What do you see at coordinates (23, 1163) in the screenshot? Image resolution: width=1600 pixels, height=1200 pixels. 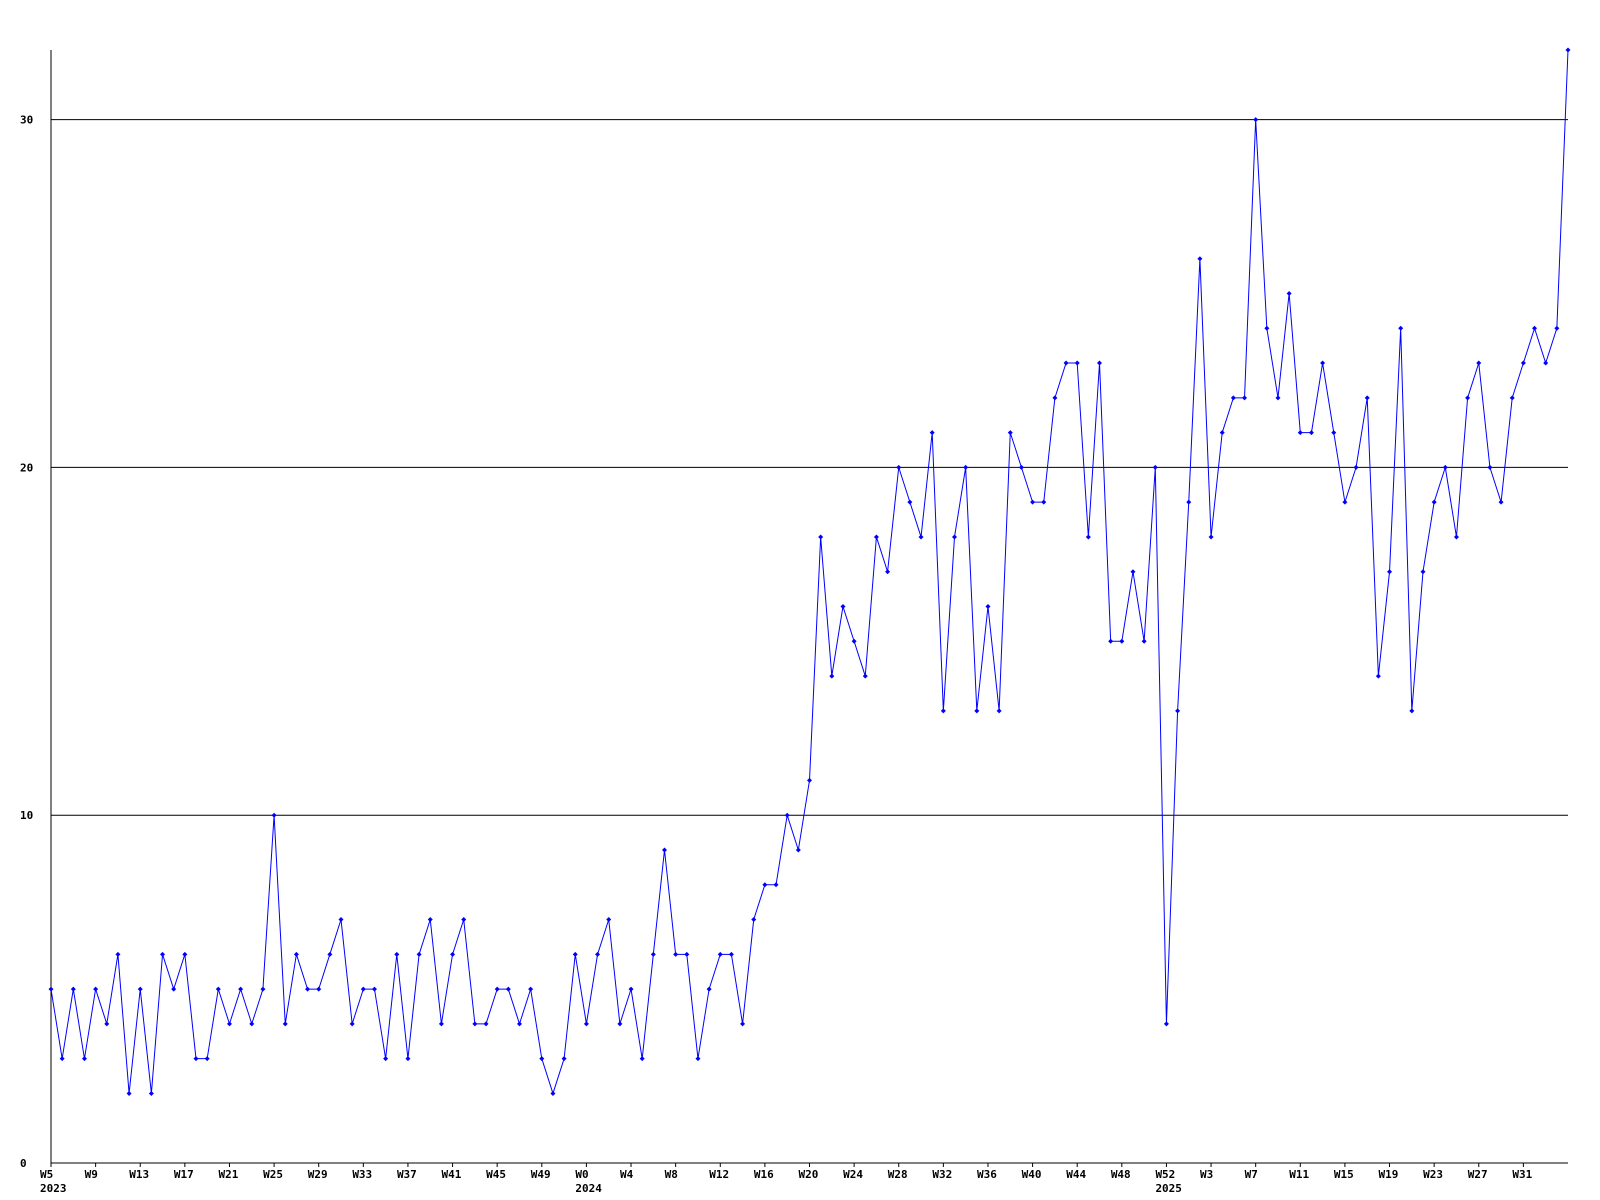 I see `y-tick-label: 0` at bounding box center [23, 1163].